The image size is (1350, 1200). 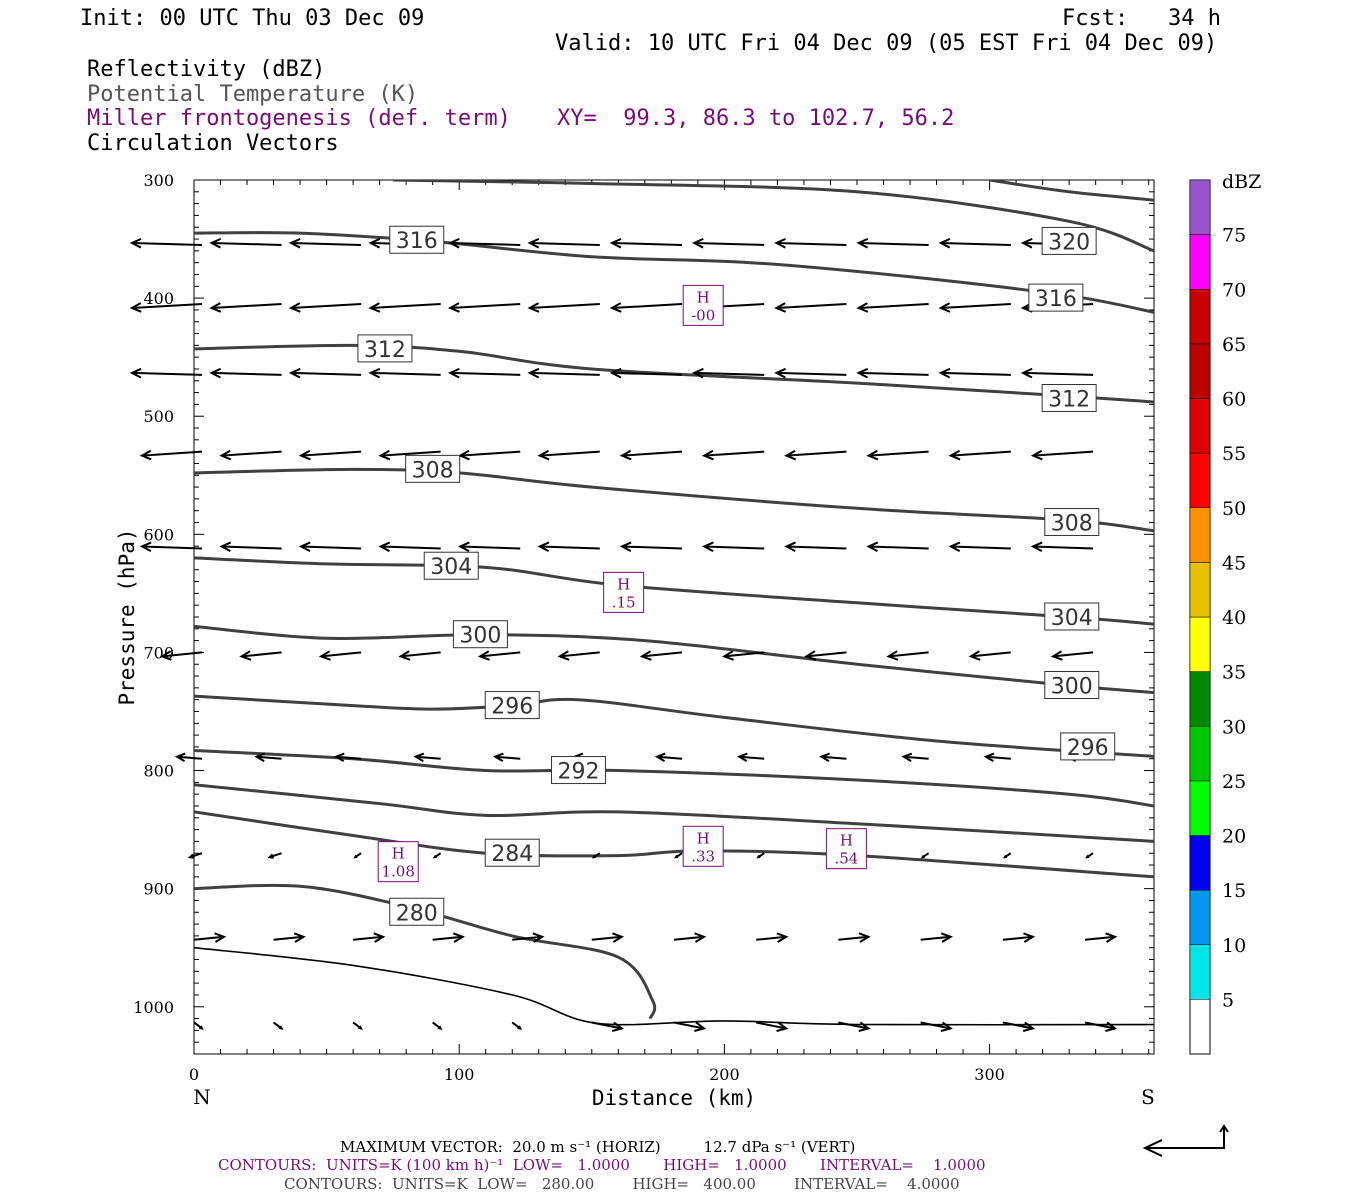 What do you see at coordinates (1234, 782) in the screenshot?
I see `colorbar-level-label: 25` at bounding box center [1234, 782].